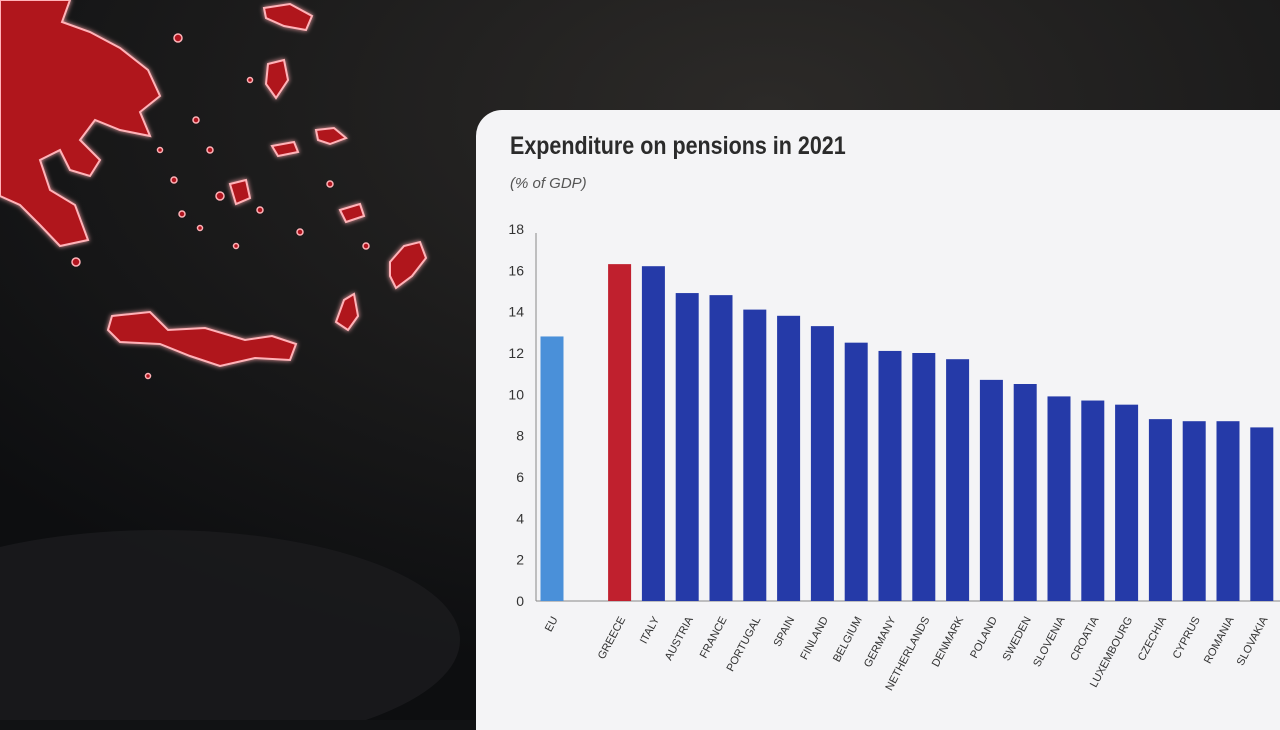 The width and height of the screenshot is (1280, 730). What do you see at coordinates (548, 183) in the screenshot?
I see `chart-subtitle: (% of GDP)` at bounding box center [548, 183].